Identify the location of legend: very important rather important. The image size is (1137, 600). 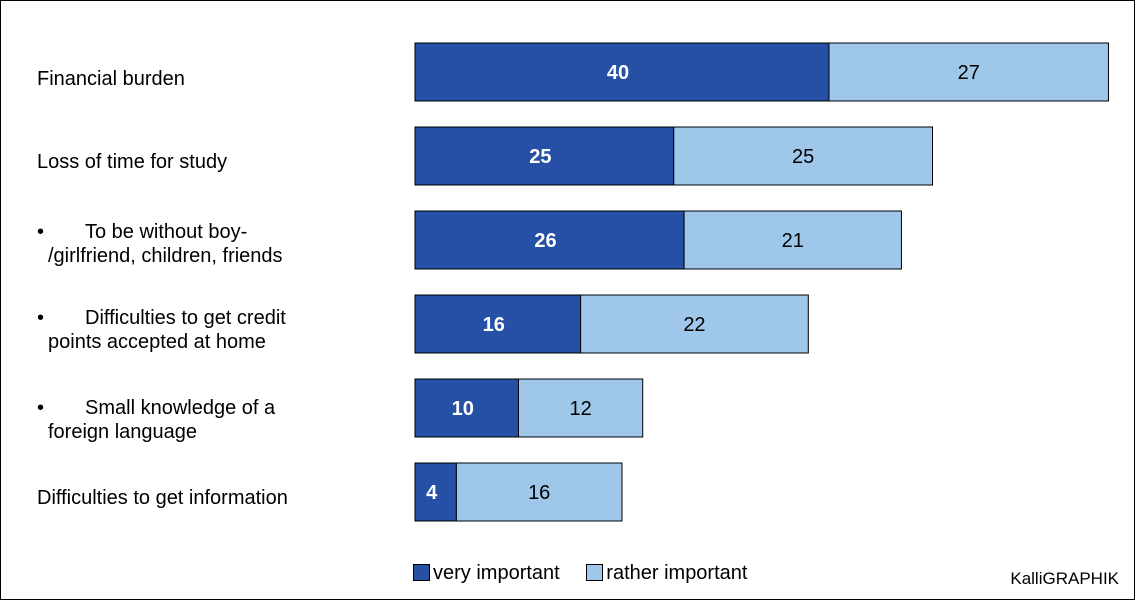
(580, 573).